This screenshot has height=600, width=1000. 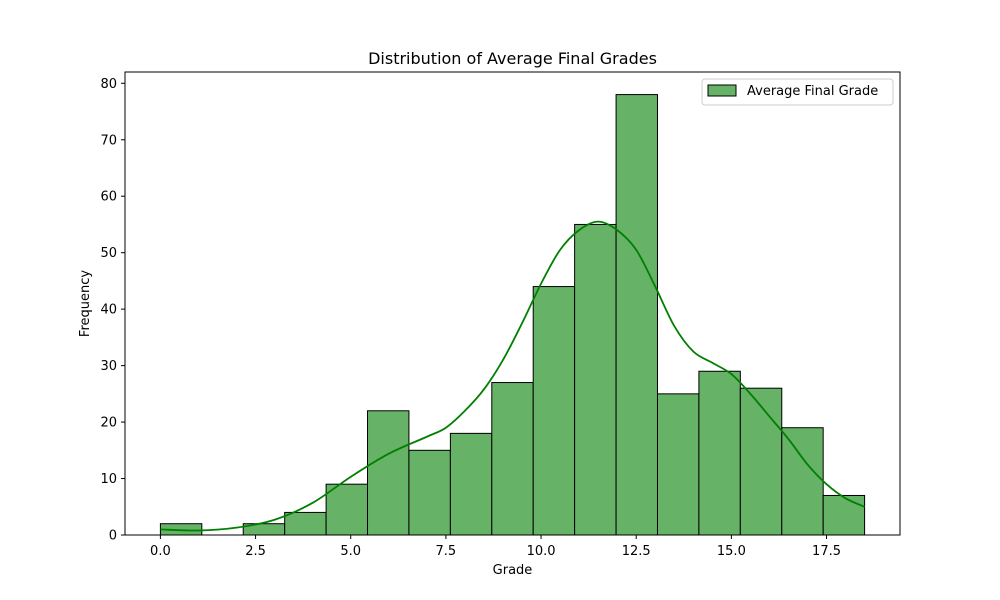 What do you see at coordinates (108, 253) in the screenshot?
I see `y-tick-label: 50` at bounding box center [108, 253].